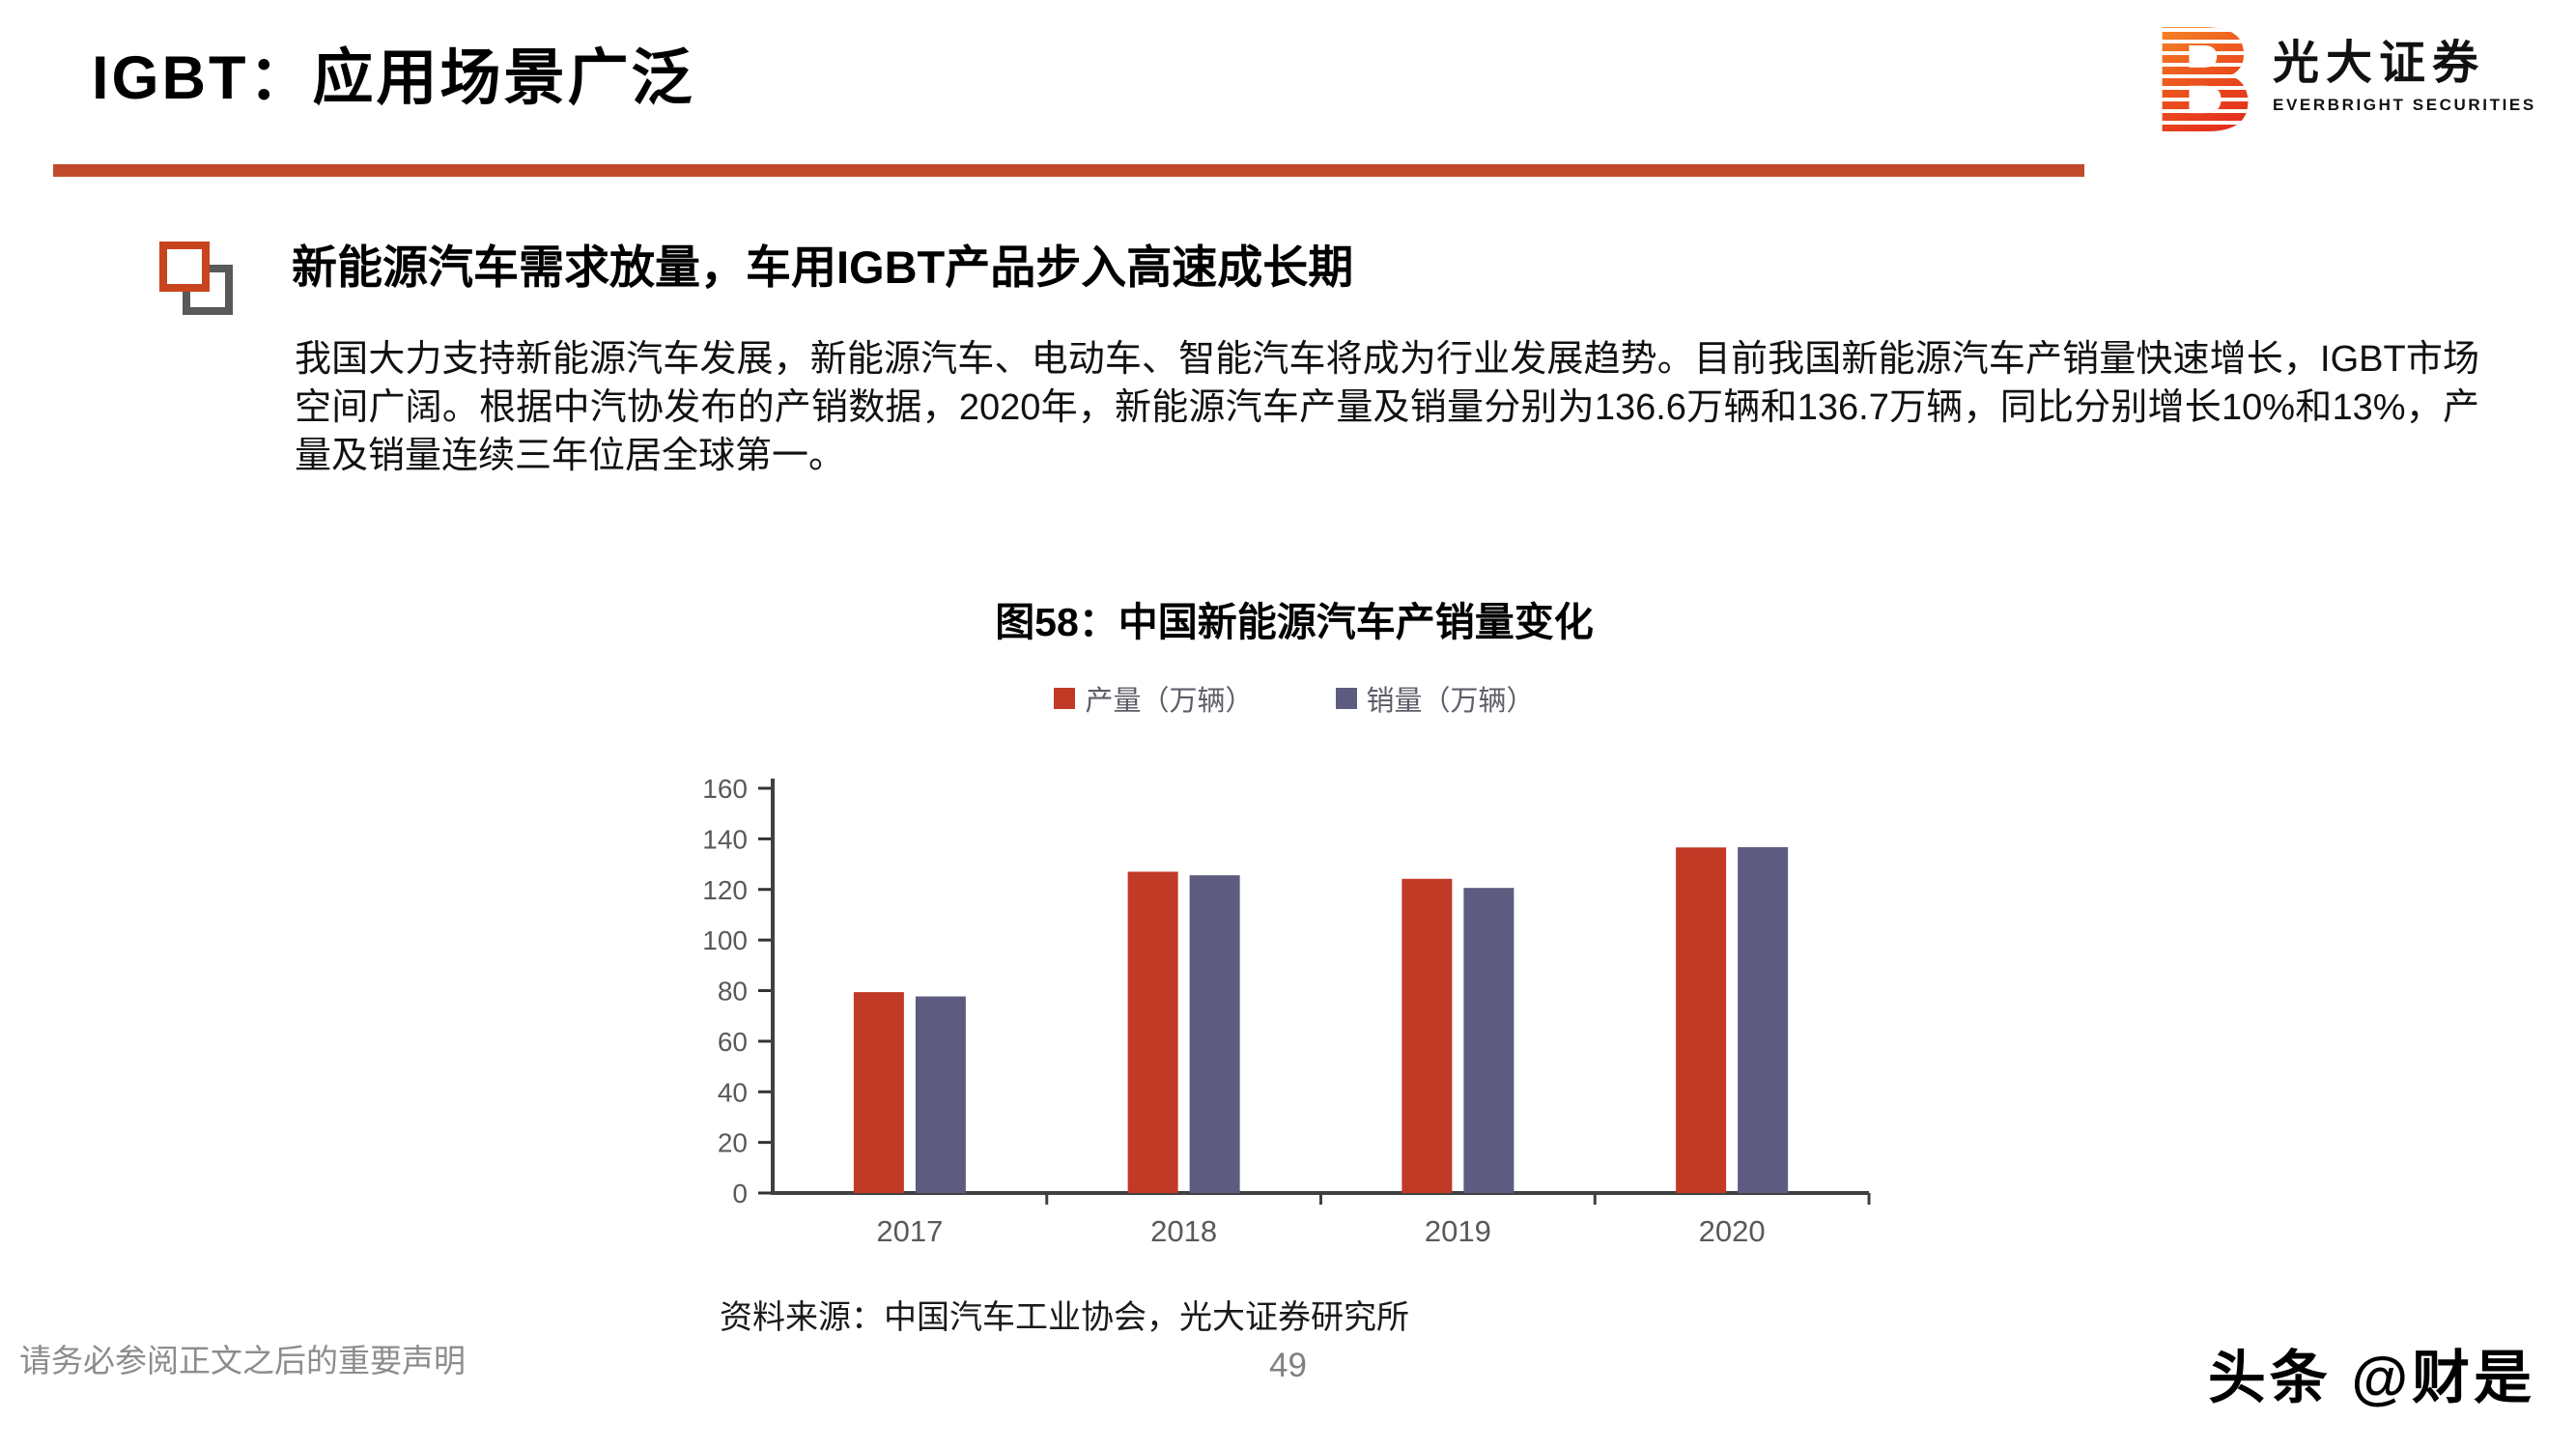  Describe the element at coordinates (1183, 1231) in the screenshot. I see `x-tick-label: 2018` at that location.